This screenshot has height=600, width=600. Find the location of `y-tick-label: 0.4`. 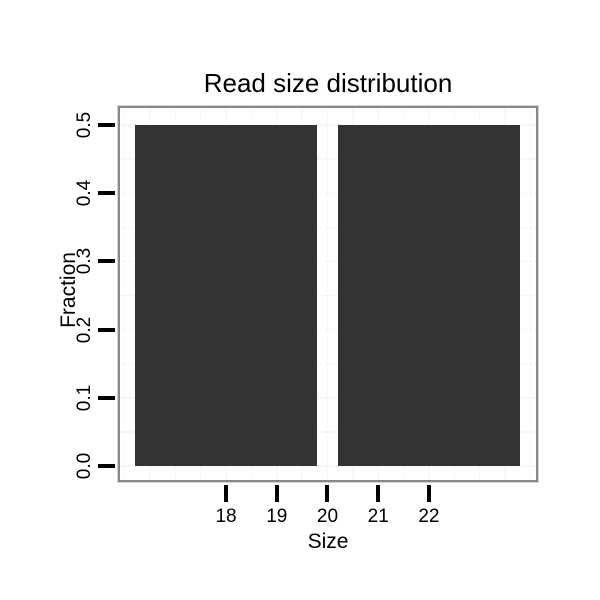

y-tick-label: 0.4 is located at coordinates (84, 193).